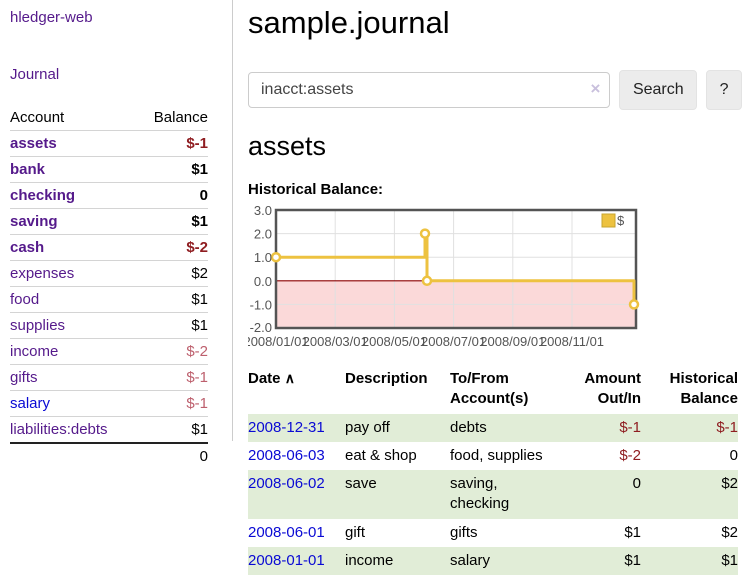 The image size is (742, 582). Describe the element at coordinates (34, 221) in the screenshot. I see `account-link-saving: saving` at that location.